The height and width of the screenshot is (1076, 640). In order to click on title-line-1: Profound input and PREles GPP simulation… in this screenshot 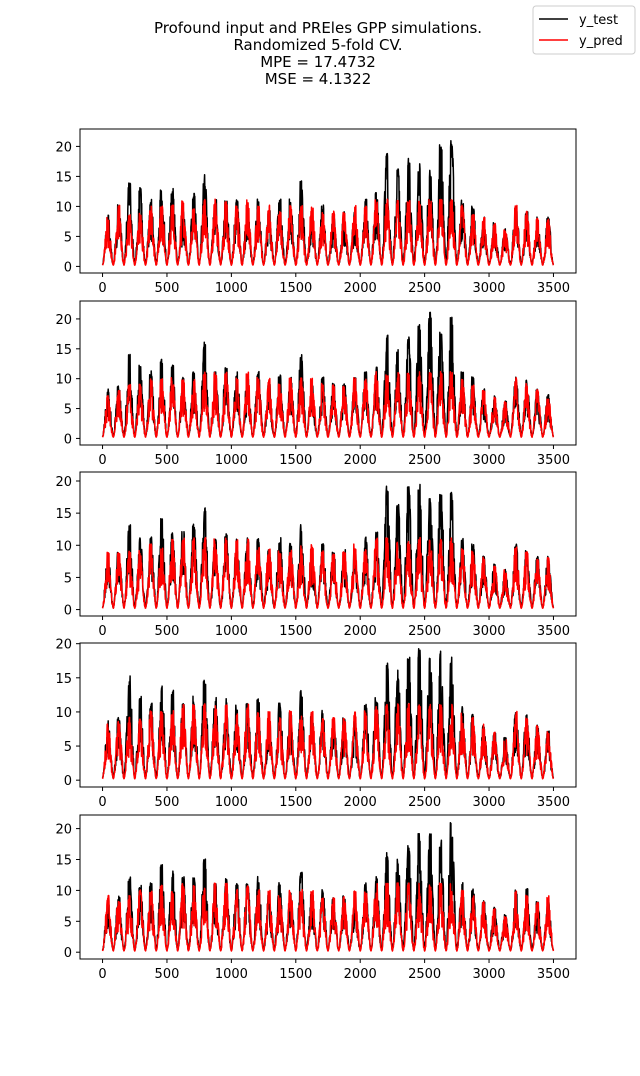, I will do `click(318, 28)`.